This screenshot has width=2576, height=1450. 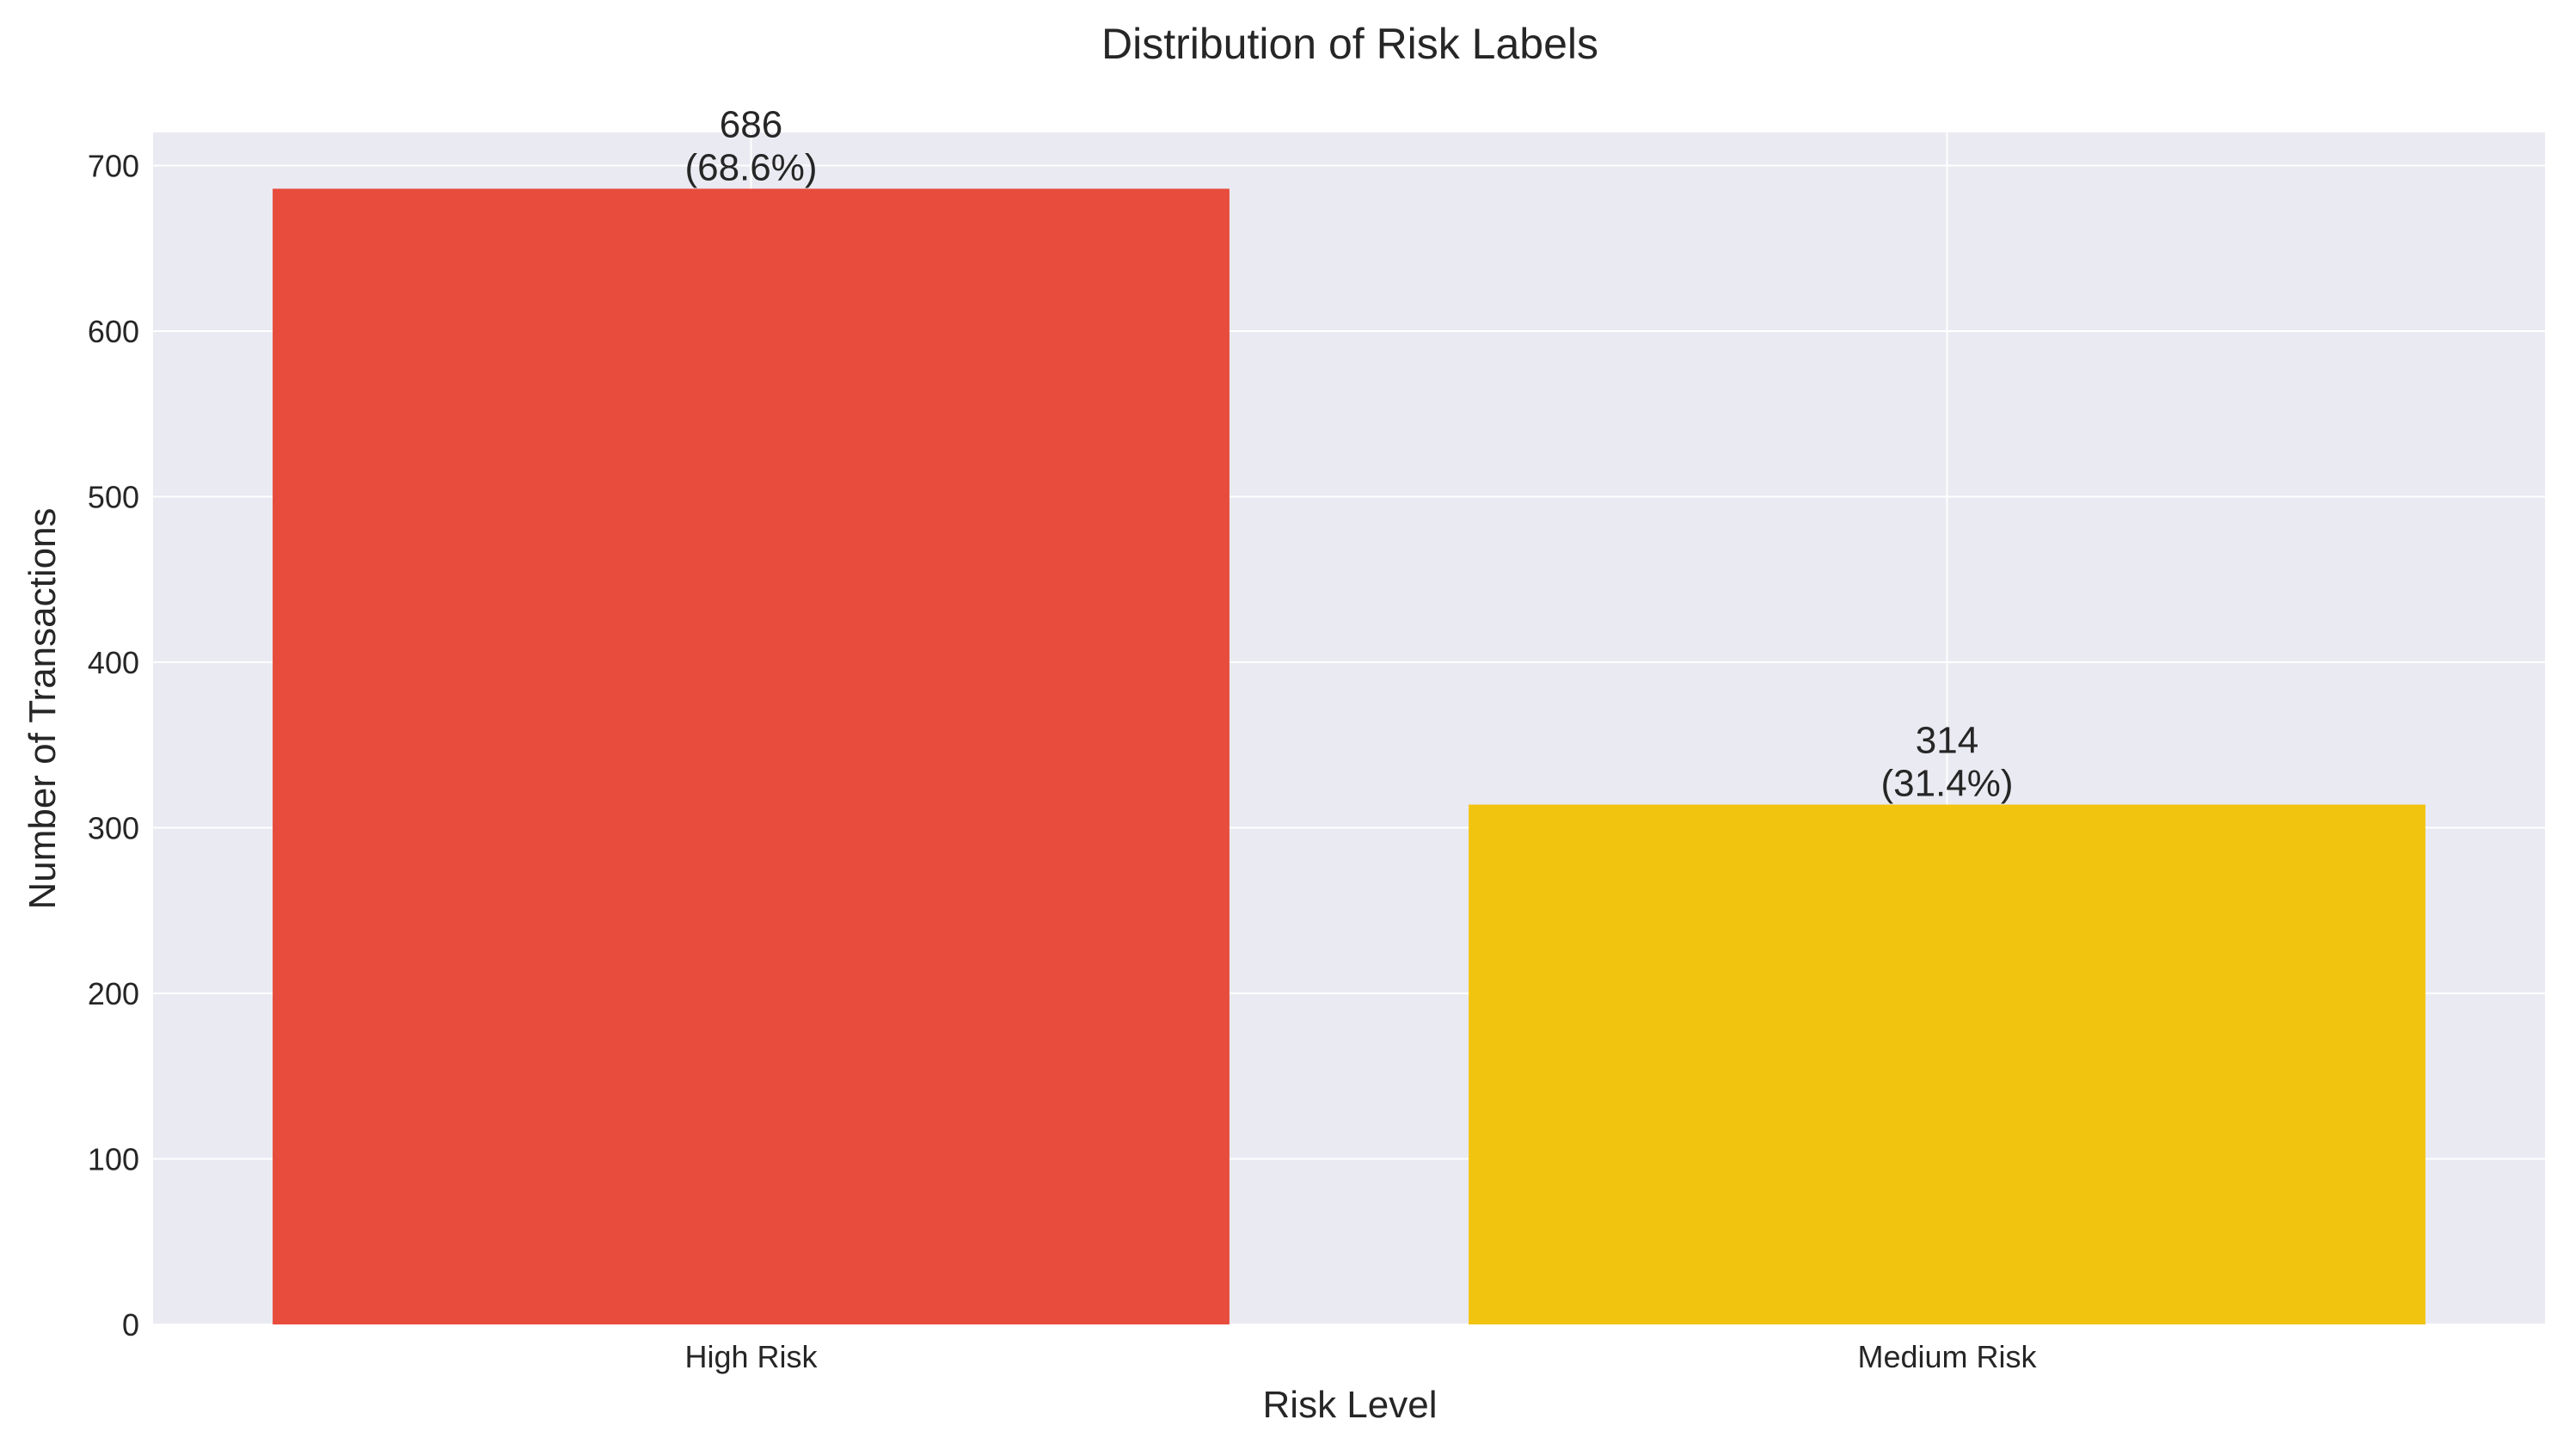 I want to click on y-tick-label: 0, so click(x=131, y=1324).